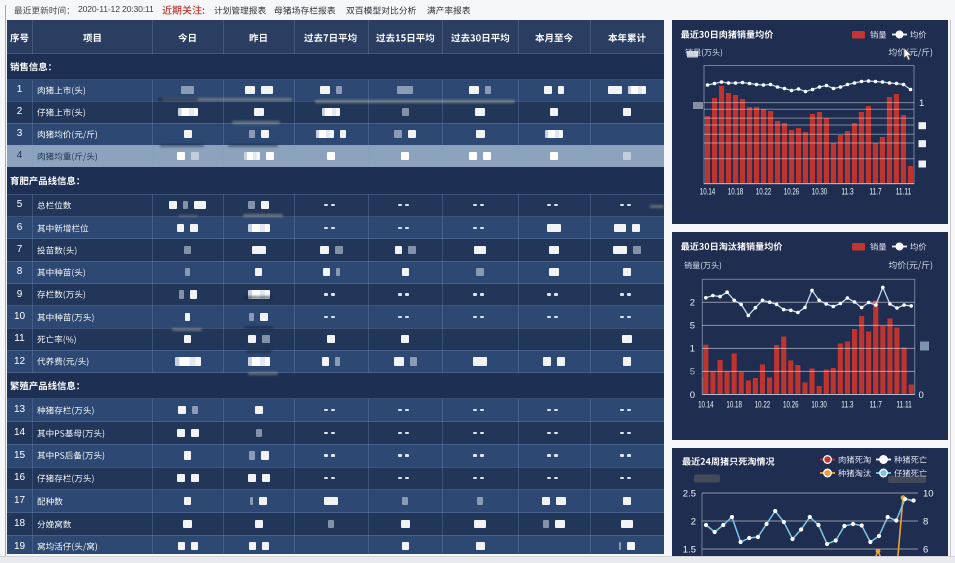 This screenshot has width=955, height=563. What do you see at coordinates (925, 521) in the screenshot?
I see `svg-text: 8` at bounding box center [925, 521].